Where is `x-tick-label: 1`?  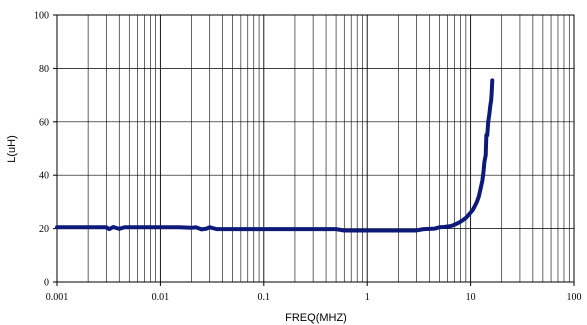
x-tick-label: 1 is located at coordinates (367, 297).